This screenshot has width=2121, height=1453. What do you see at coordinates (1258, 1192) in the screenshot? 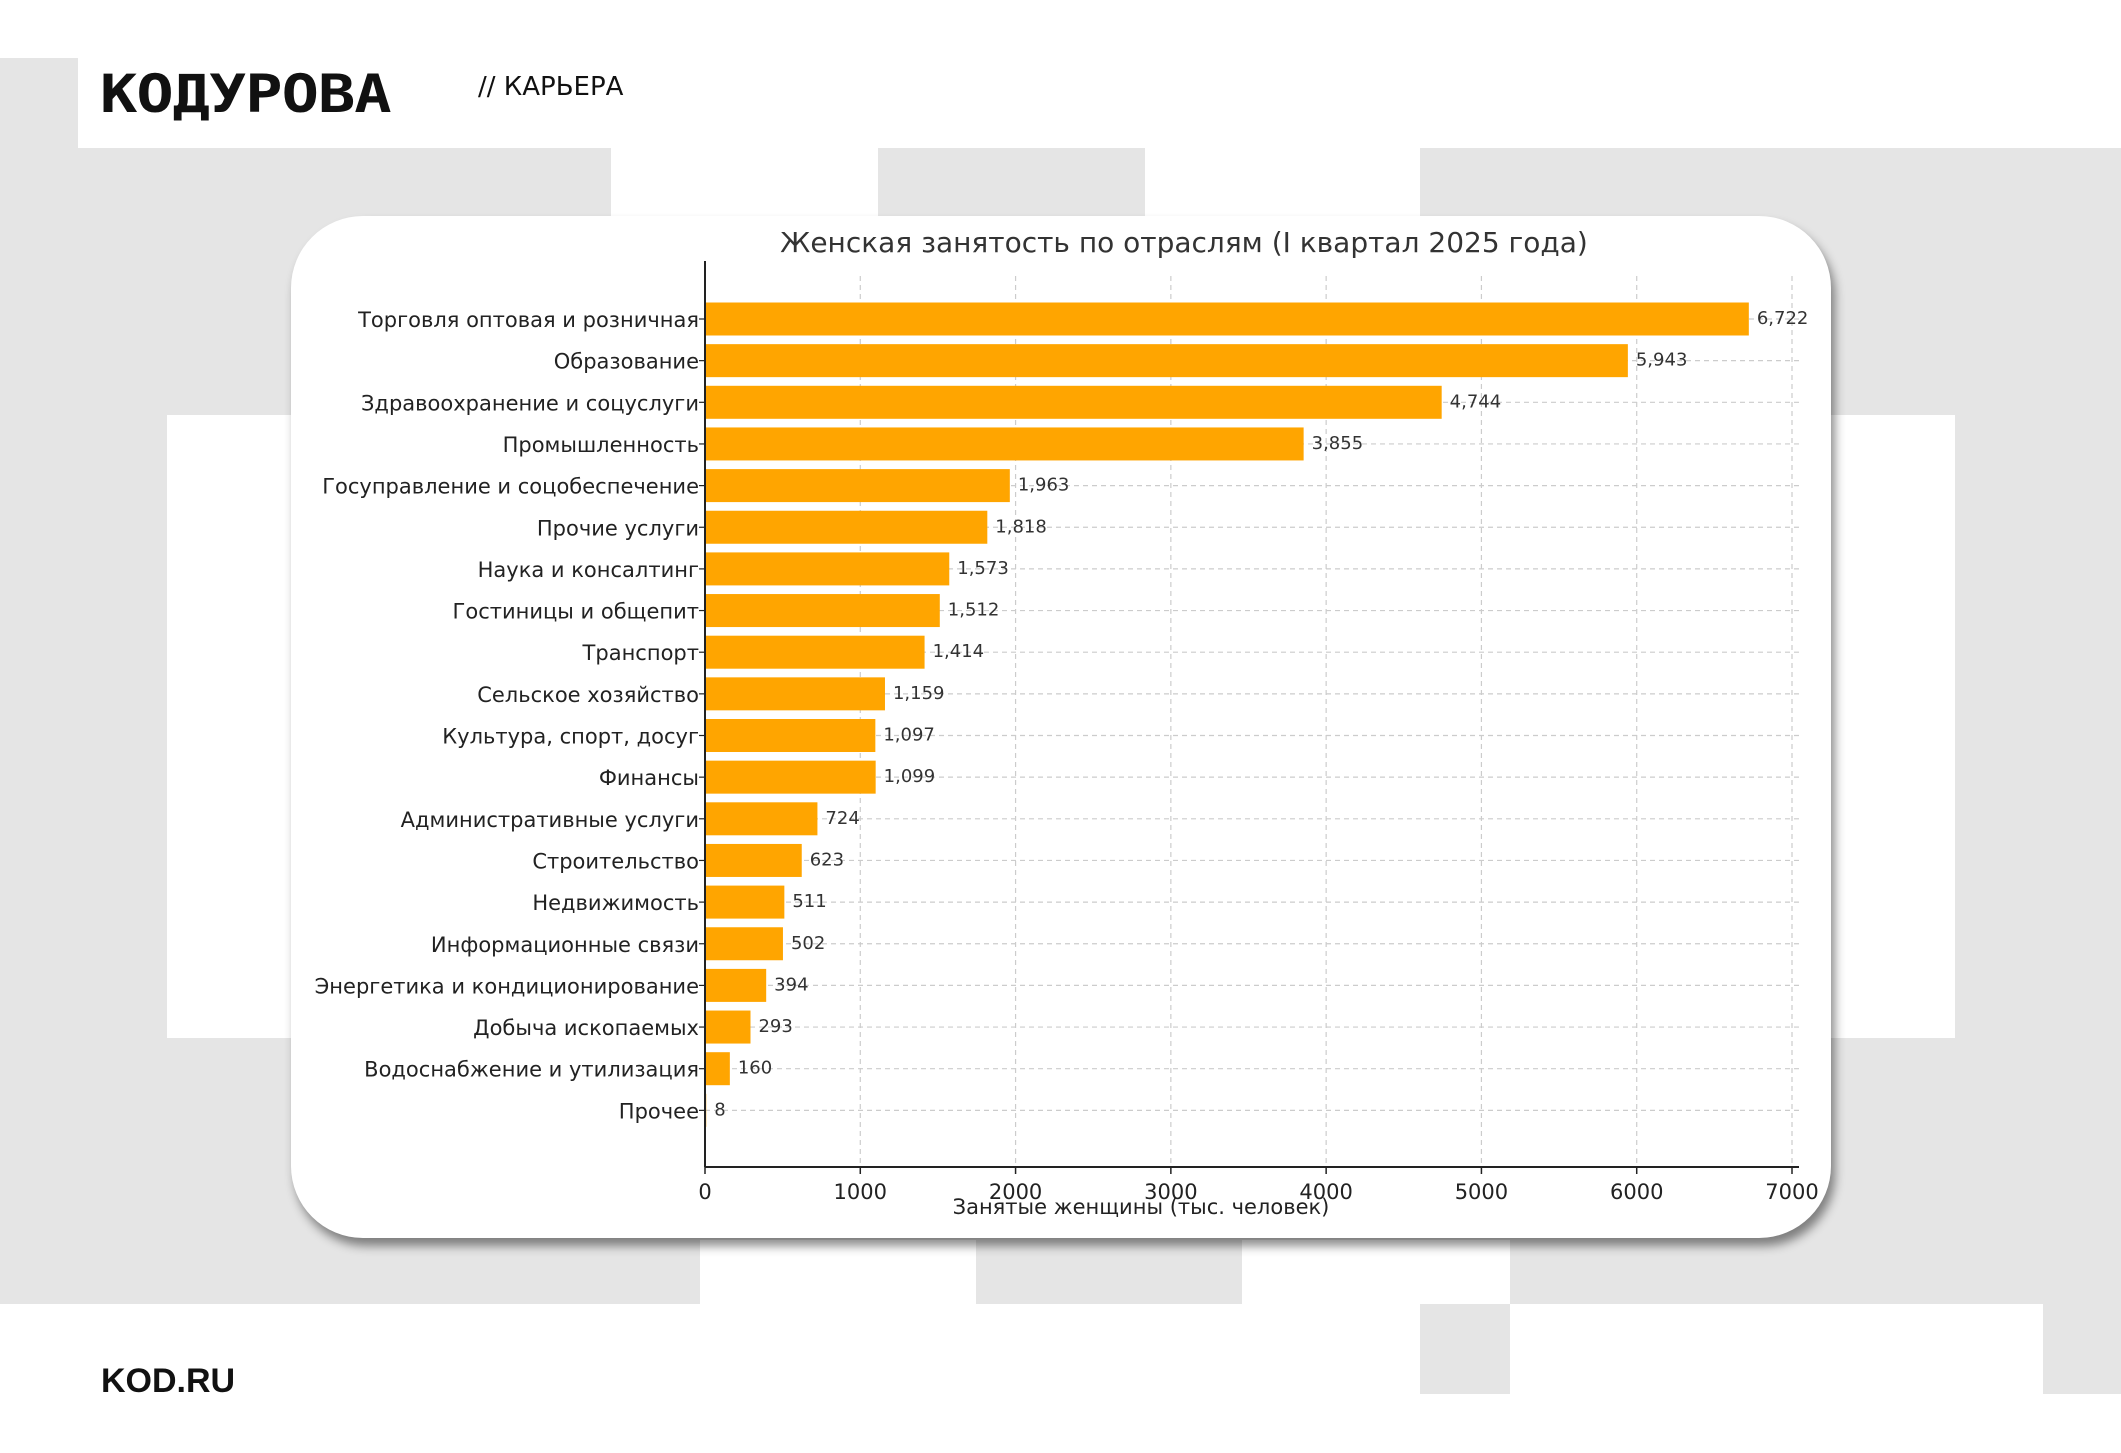
I see `x-tick-labels: 0 1000 2000 3000 4000 5000 6000 7000` at bounding box center [1258, 1192].